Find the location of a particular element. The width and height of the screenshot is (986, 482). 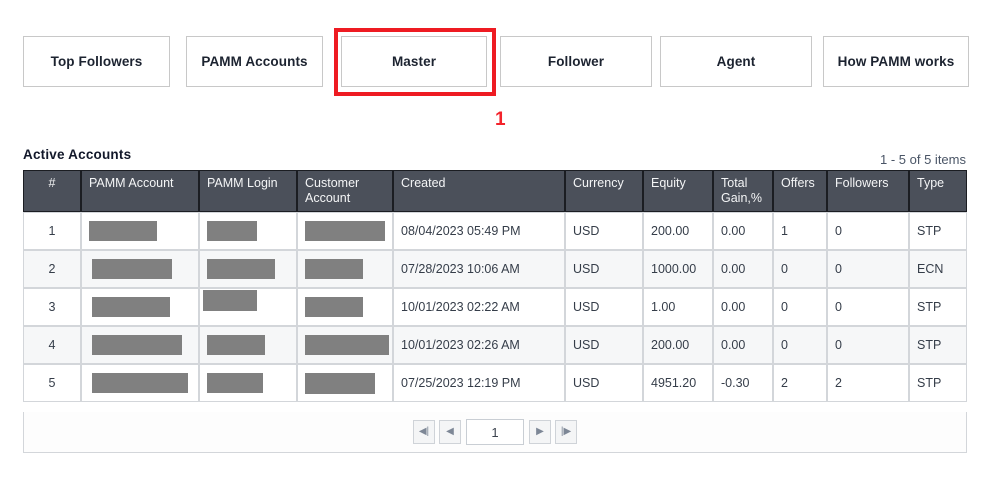

next-page-button: ▶ is located at coordinates (540, 432).